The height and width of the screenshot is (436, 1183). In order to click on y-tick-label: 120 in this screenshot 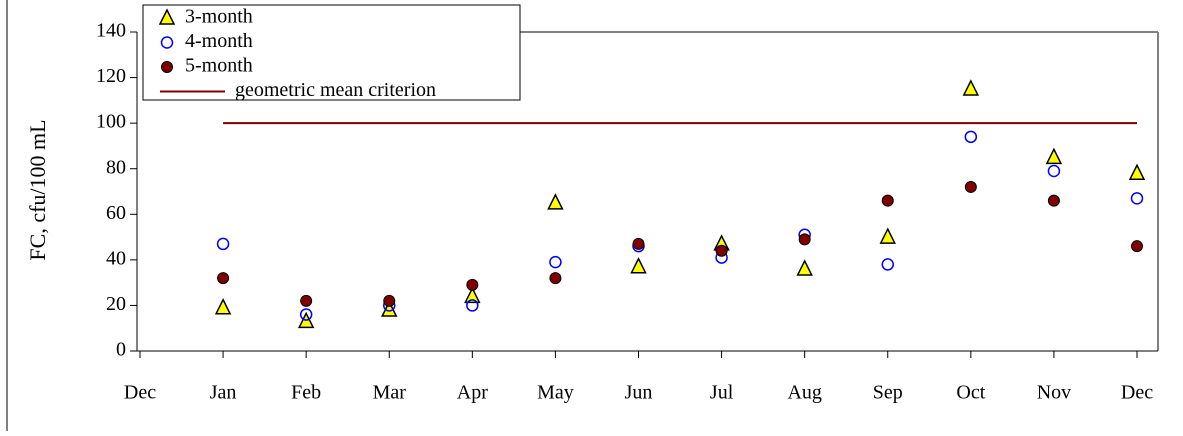, I will do `click(111, 76)`.